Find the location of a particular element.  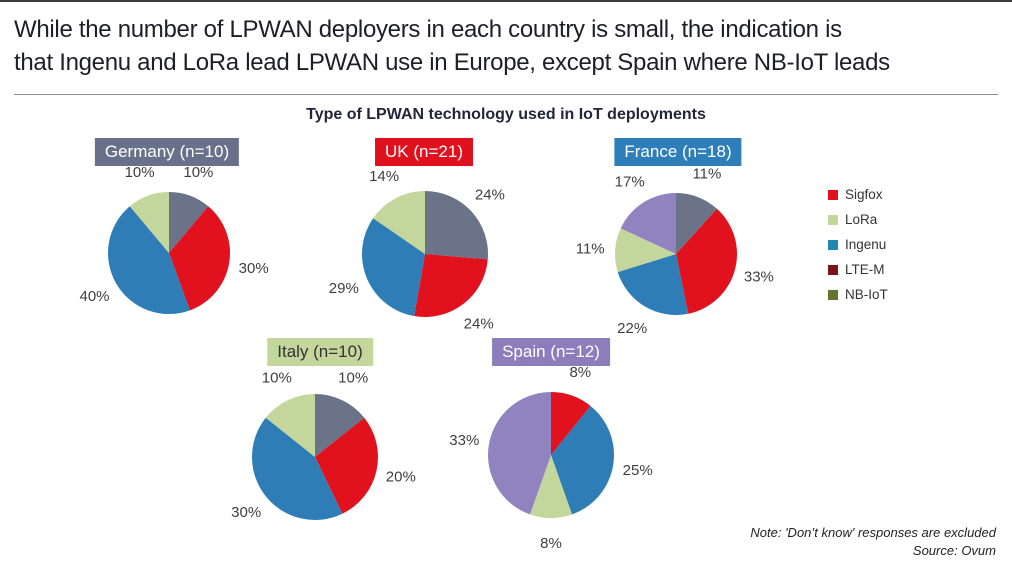

slice-value-label: 17% is located at coordinates (630, 182).